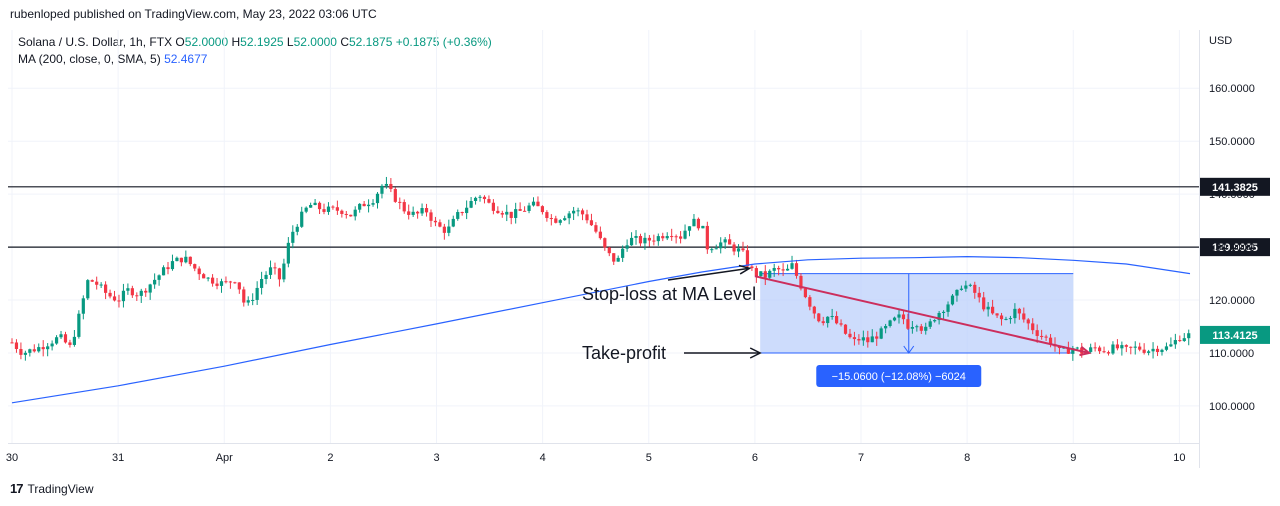 The image size is (1280, 506). I want to click on x-tick-label: 8, so click(967, 458).